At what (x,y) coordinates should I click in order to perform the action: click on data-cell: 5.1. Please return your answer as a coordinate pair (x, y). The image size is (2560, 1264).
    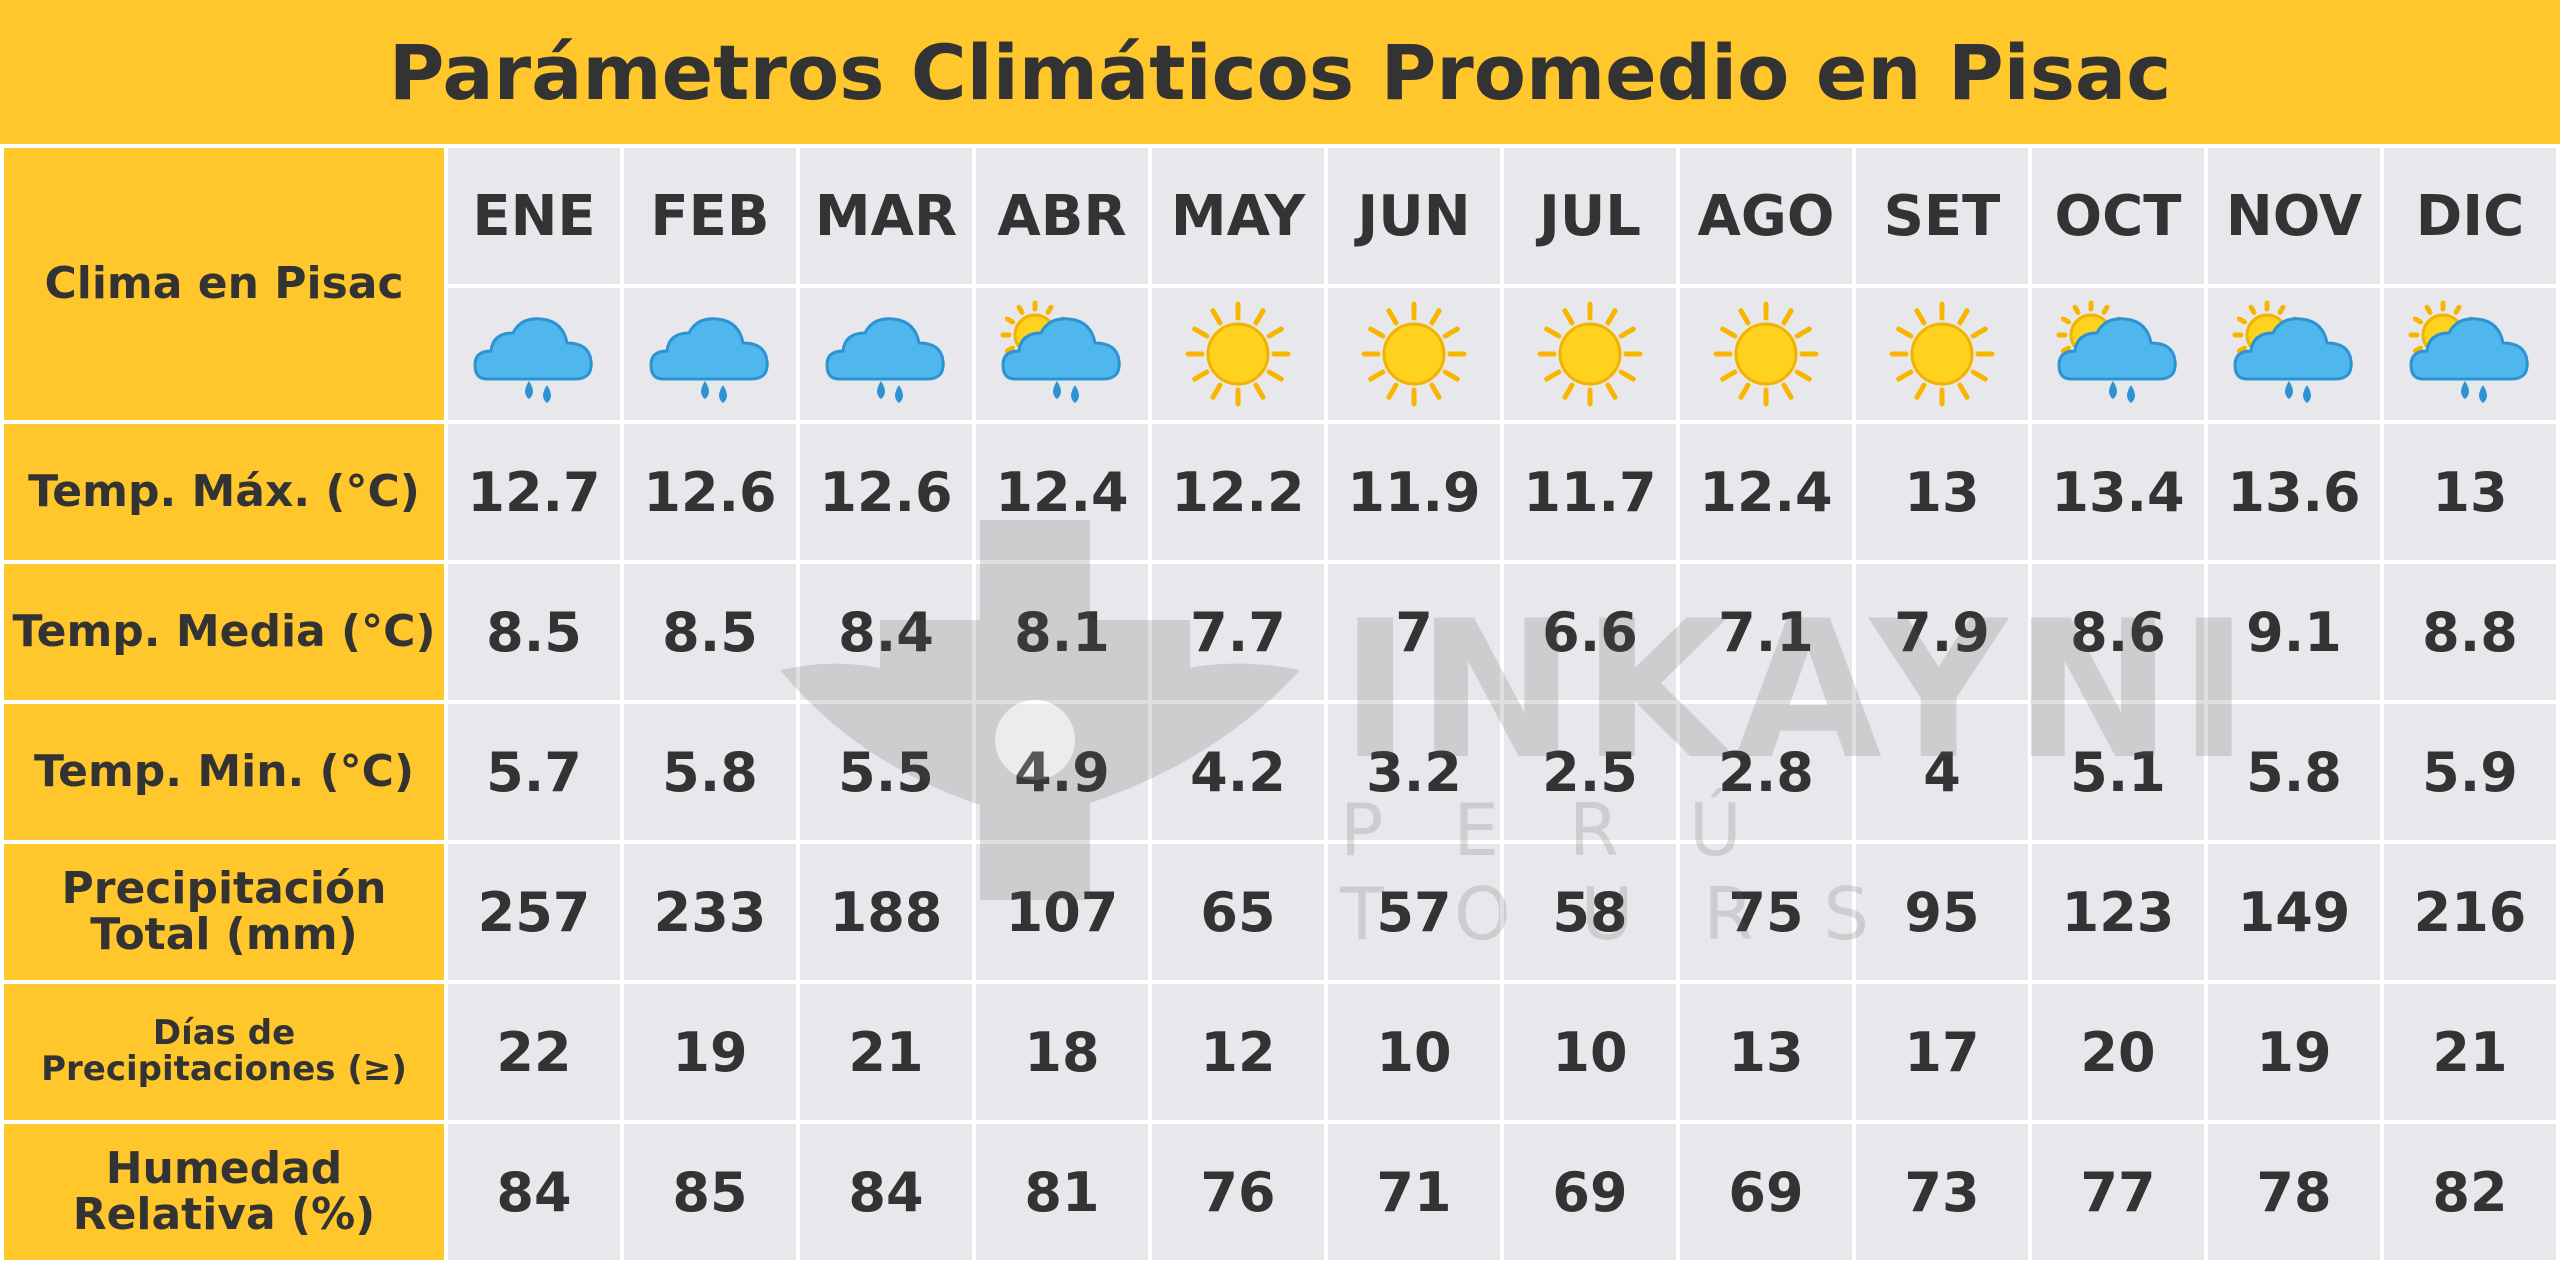
    Looking at the image, I should click on (2118, 772).